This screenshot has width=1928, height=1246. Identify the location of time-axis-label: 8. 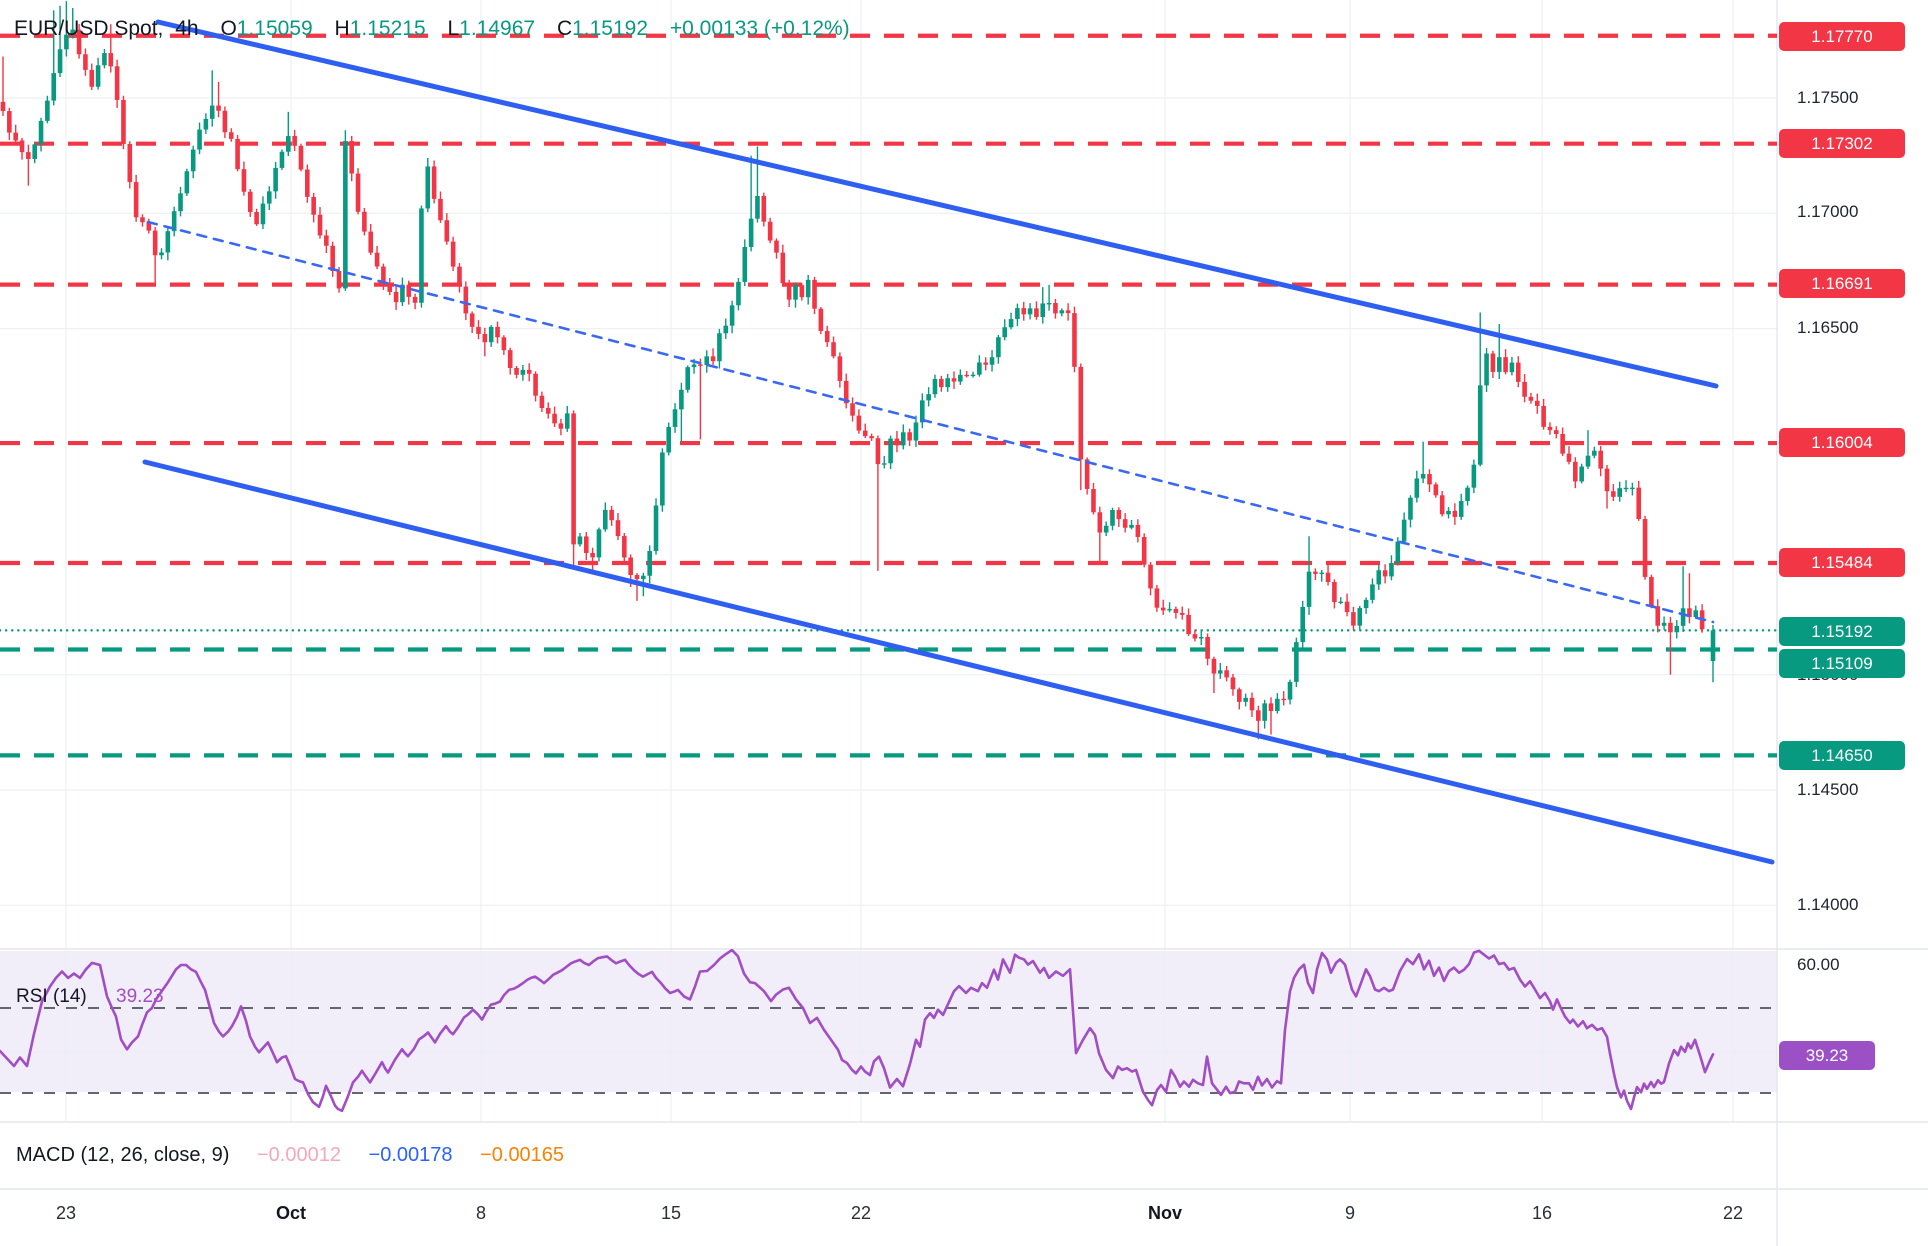
(480, 1213).